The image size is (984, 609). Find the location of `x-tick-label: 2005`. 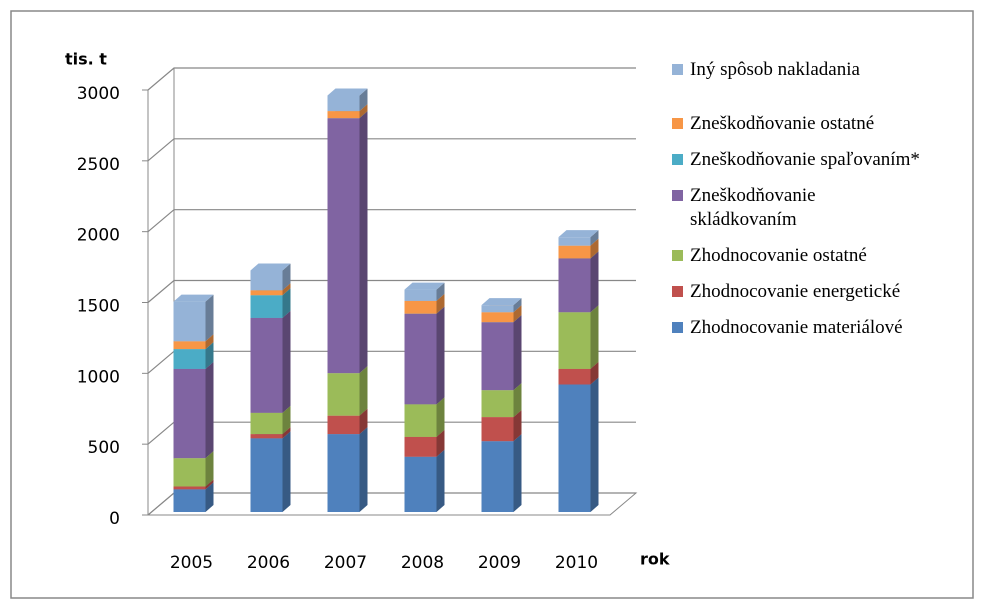

x-tick-label: 2005 is located at coordinates (191, 563).